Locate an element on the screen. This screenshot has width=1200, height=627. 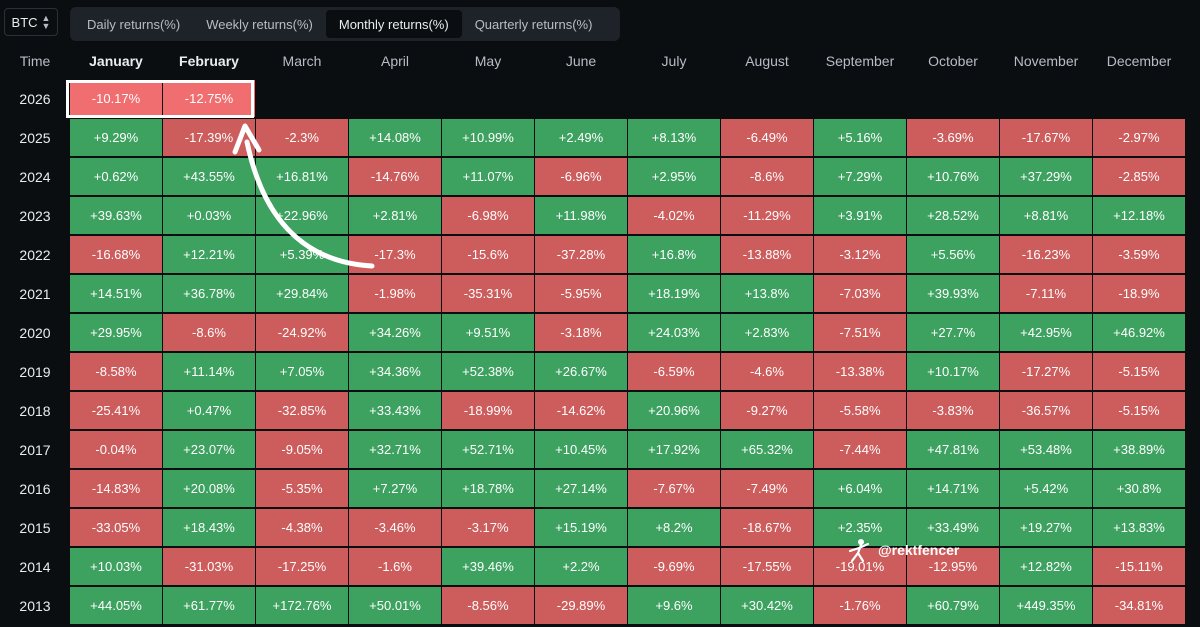
return-cell: +65.32% is located at coordinates (767, 449).